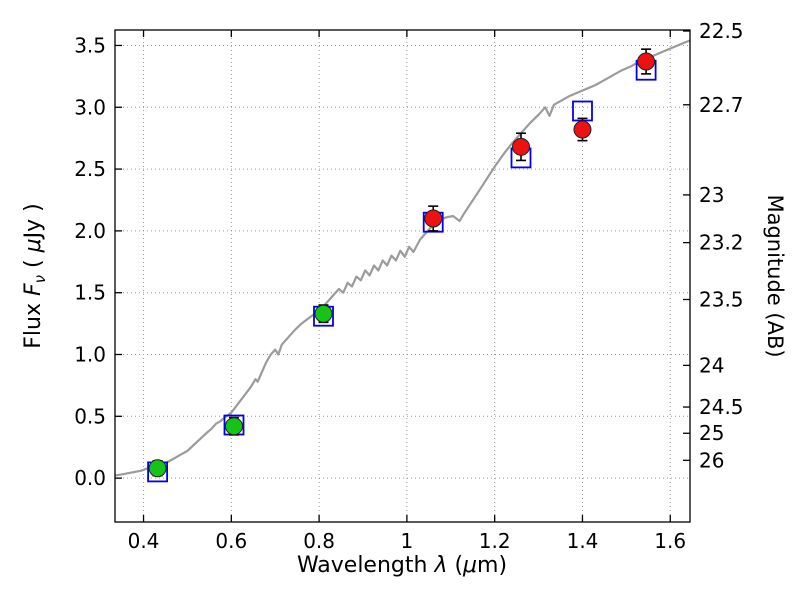 The width and height of the screenshot is (800, 604). Describe the element at coordinates (319, 541) in the screenshot. I see `x-tick-label: 0.8` at that location.